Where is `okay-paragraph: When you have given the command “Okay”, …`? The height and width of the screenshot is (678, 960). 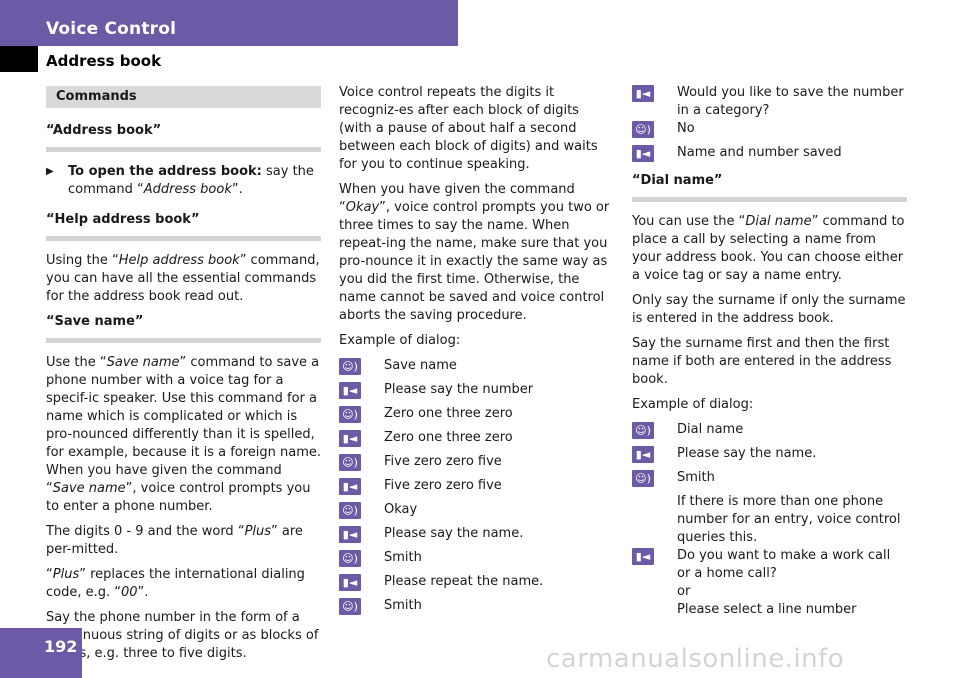 okay-paragraph: When you have given the command “Okay”, … is located at coordinates (474, 252).